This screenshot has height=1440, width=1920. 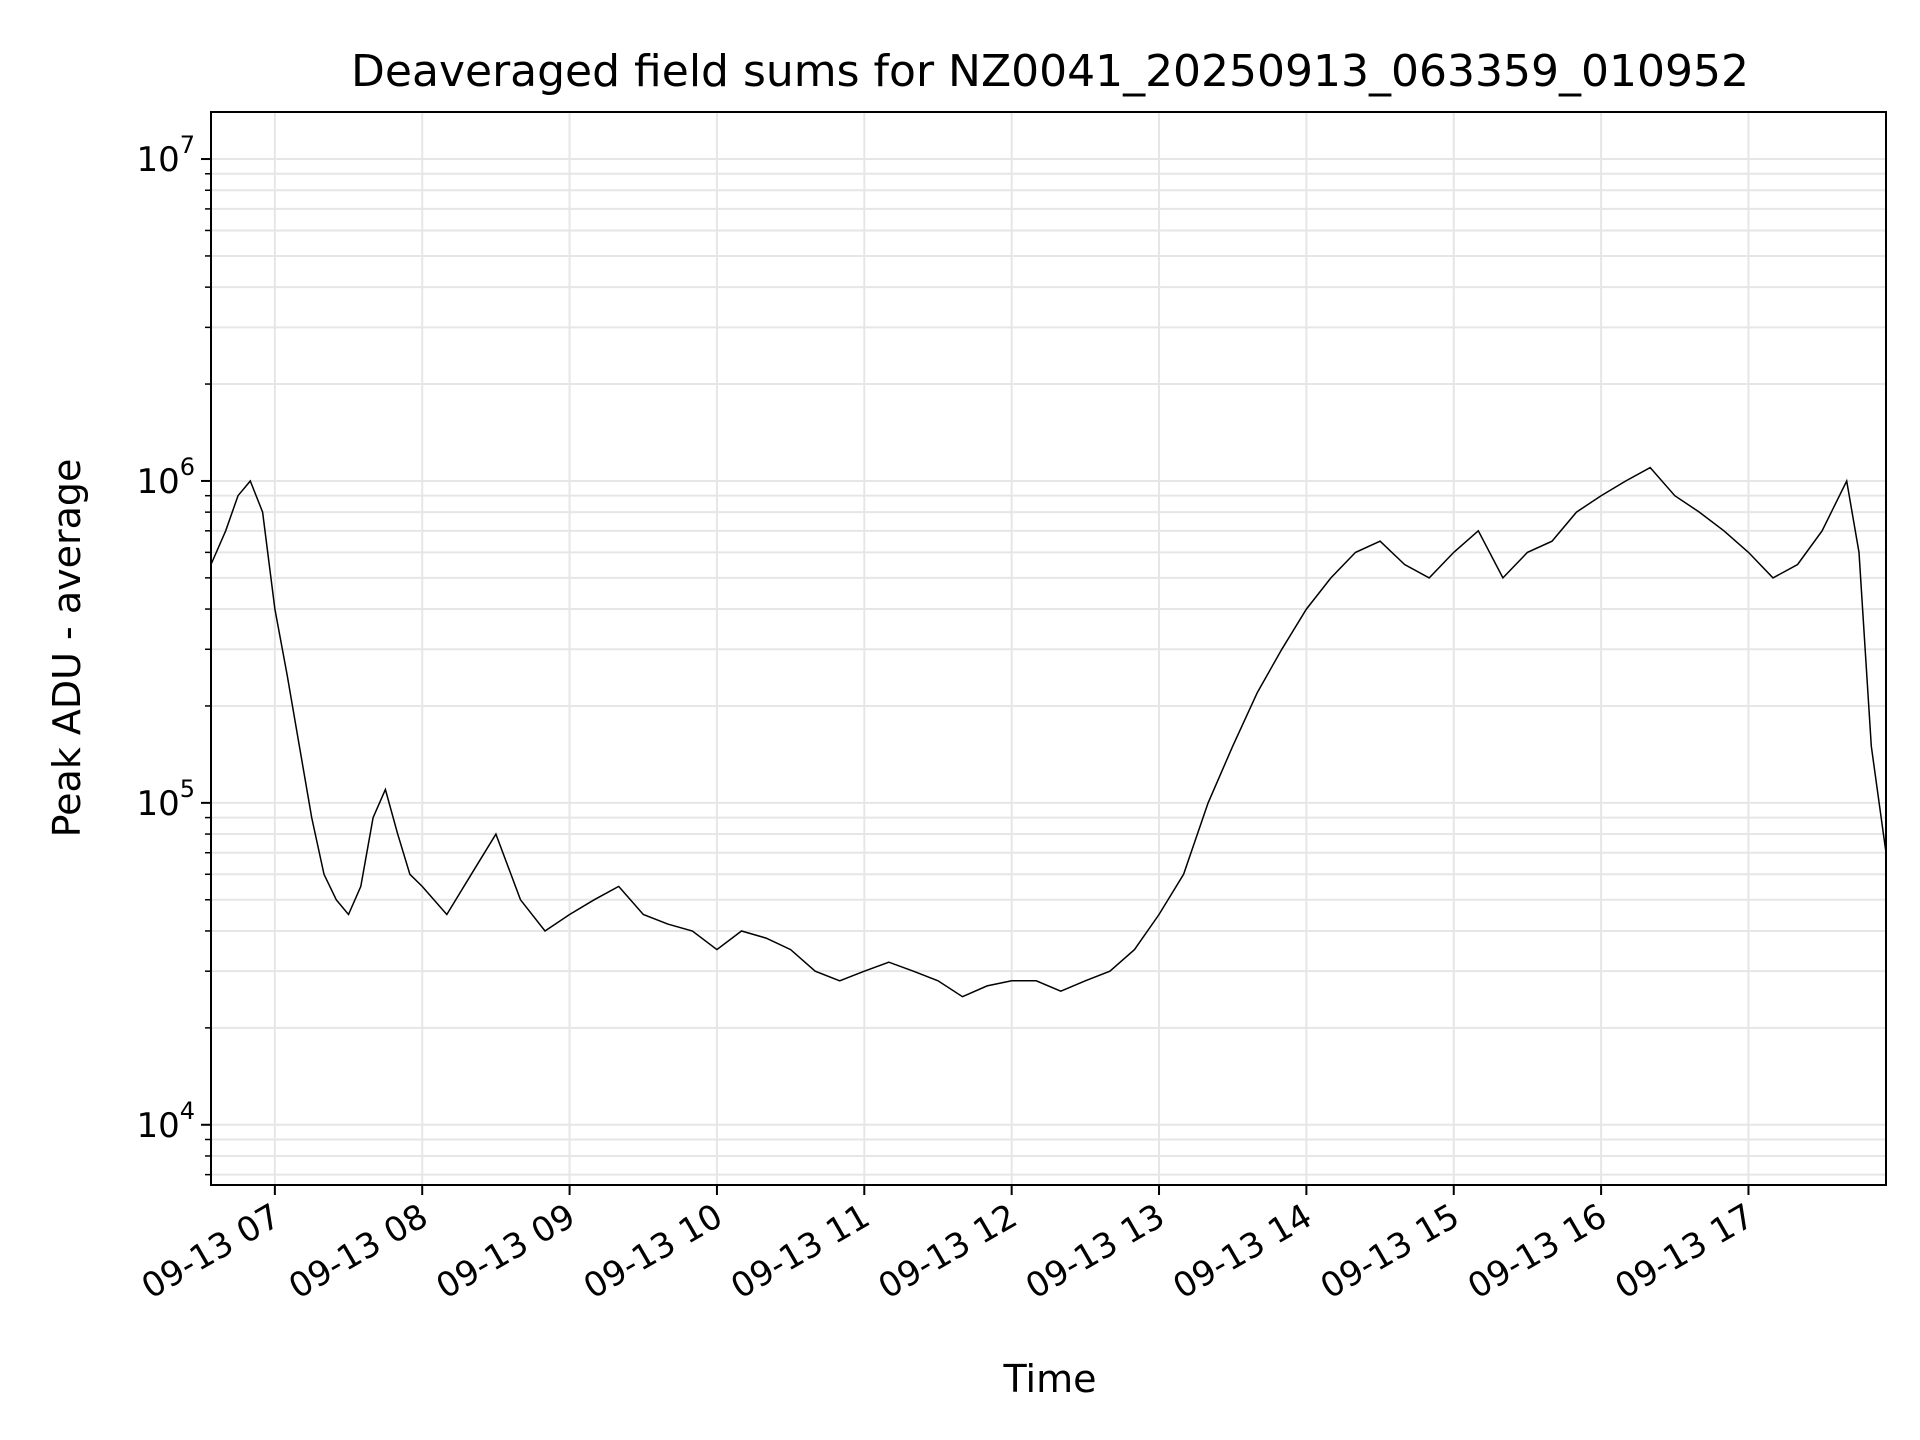 What do you see at coordinates (67, 648) in the screenshot?
I see `y-axis-label: Peak ADU - average` at bounding box center [67, 648].